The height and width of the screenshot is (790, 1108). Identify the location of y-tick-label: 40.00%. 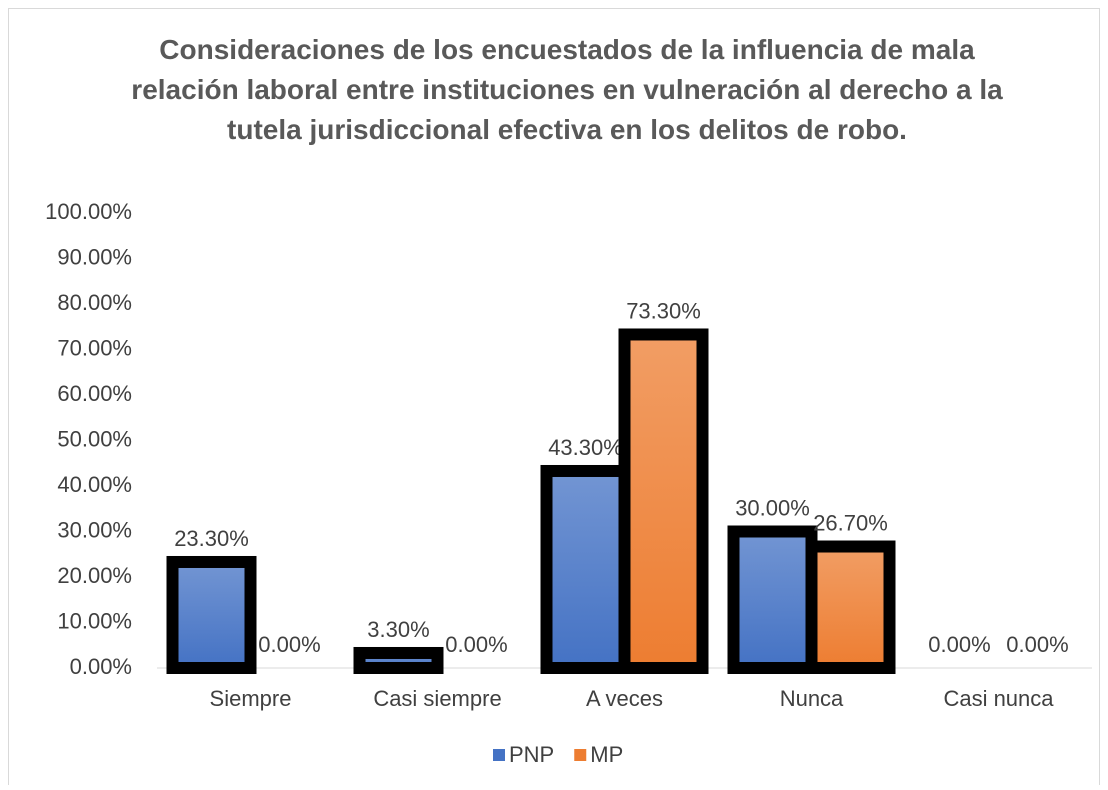
(94, 484).